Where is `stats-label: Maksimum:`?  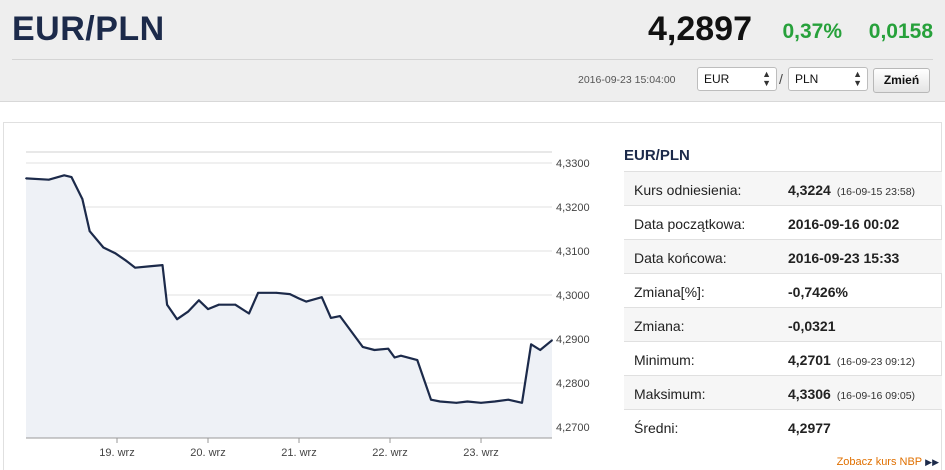 stats-label: Maksimum: is located at coordinates (670, 394).